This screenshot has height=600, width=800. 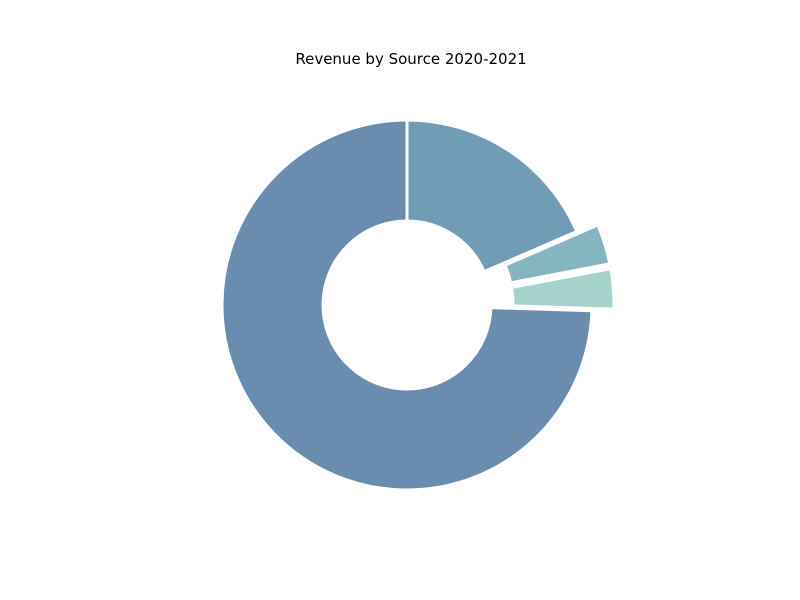 What do you see at coordinates (410, 59) in the screenshot?
I see `chart-title: Revenue by Source 2020-2021` at bounding box center [410, 59].